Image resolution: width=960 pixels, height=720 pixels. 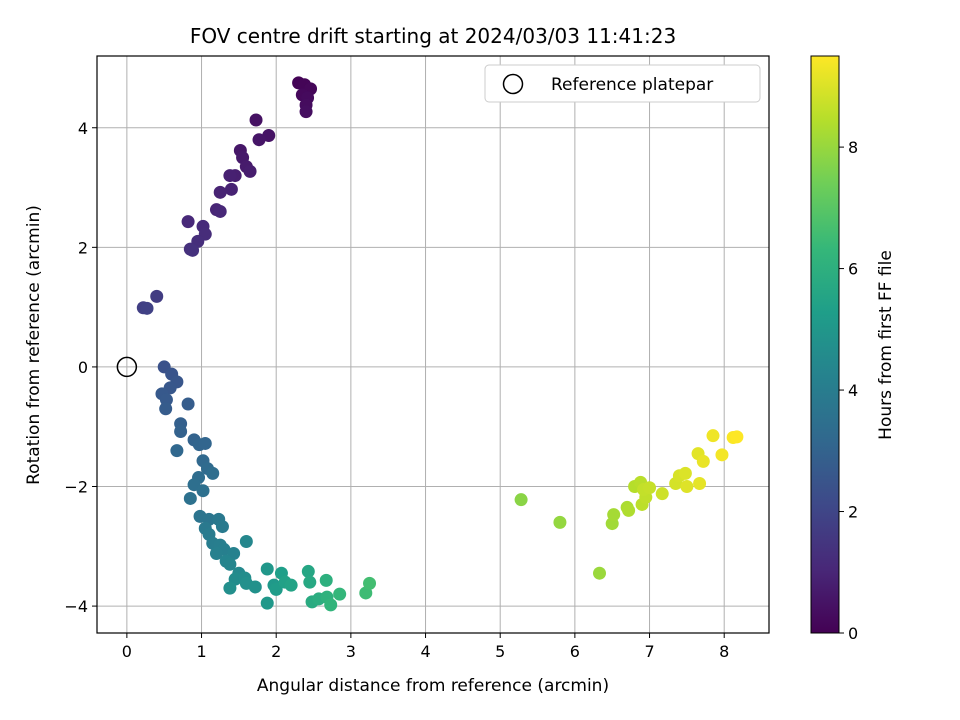 What do you see at coordinates (853, 269) in the screenshot?
I see `colorbar-tick-label: 6` at bounding box center [853, 269].